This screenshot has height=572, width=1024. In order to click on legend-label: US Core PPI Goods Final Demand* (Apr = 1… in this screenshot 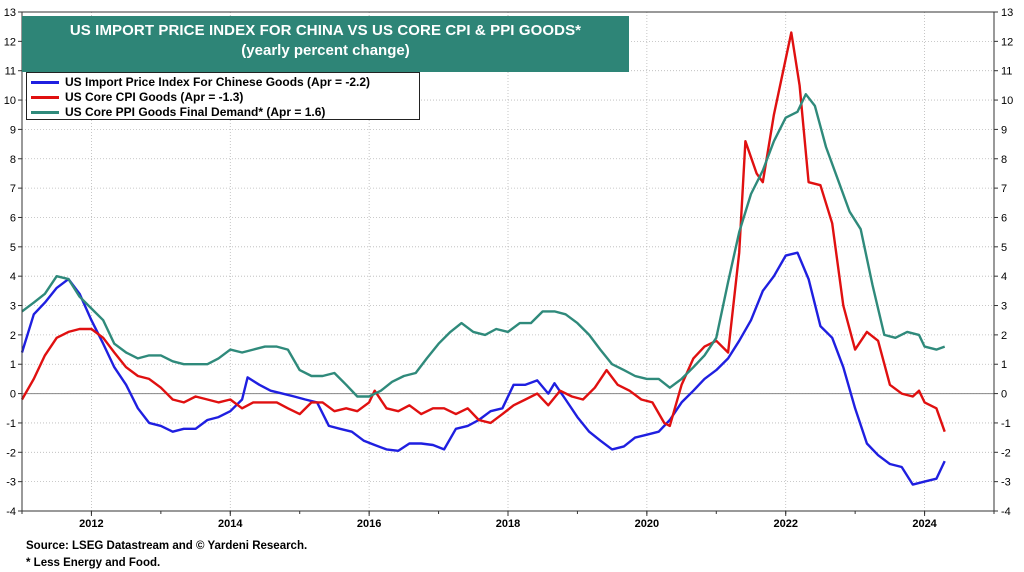, I will do `click(195, 112)`.